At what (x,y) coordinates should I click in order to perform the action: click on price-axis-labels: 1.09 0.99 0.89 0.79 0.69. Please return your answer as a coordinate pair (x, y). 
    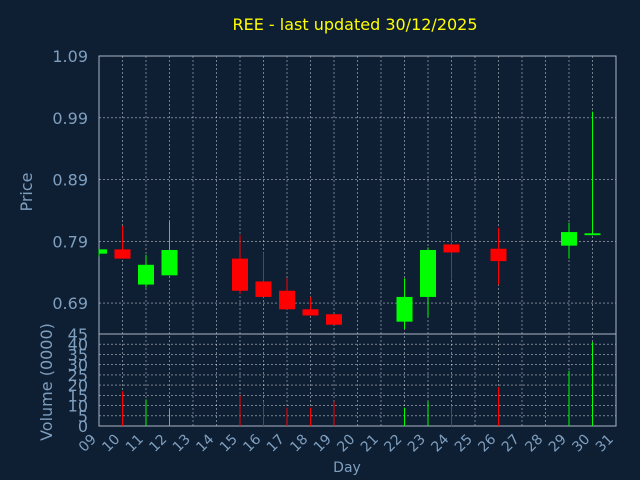
    Looking at the image, I should click on (70, 180).